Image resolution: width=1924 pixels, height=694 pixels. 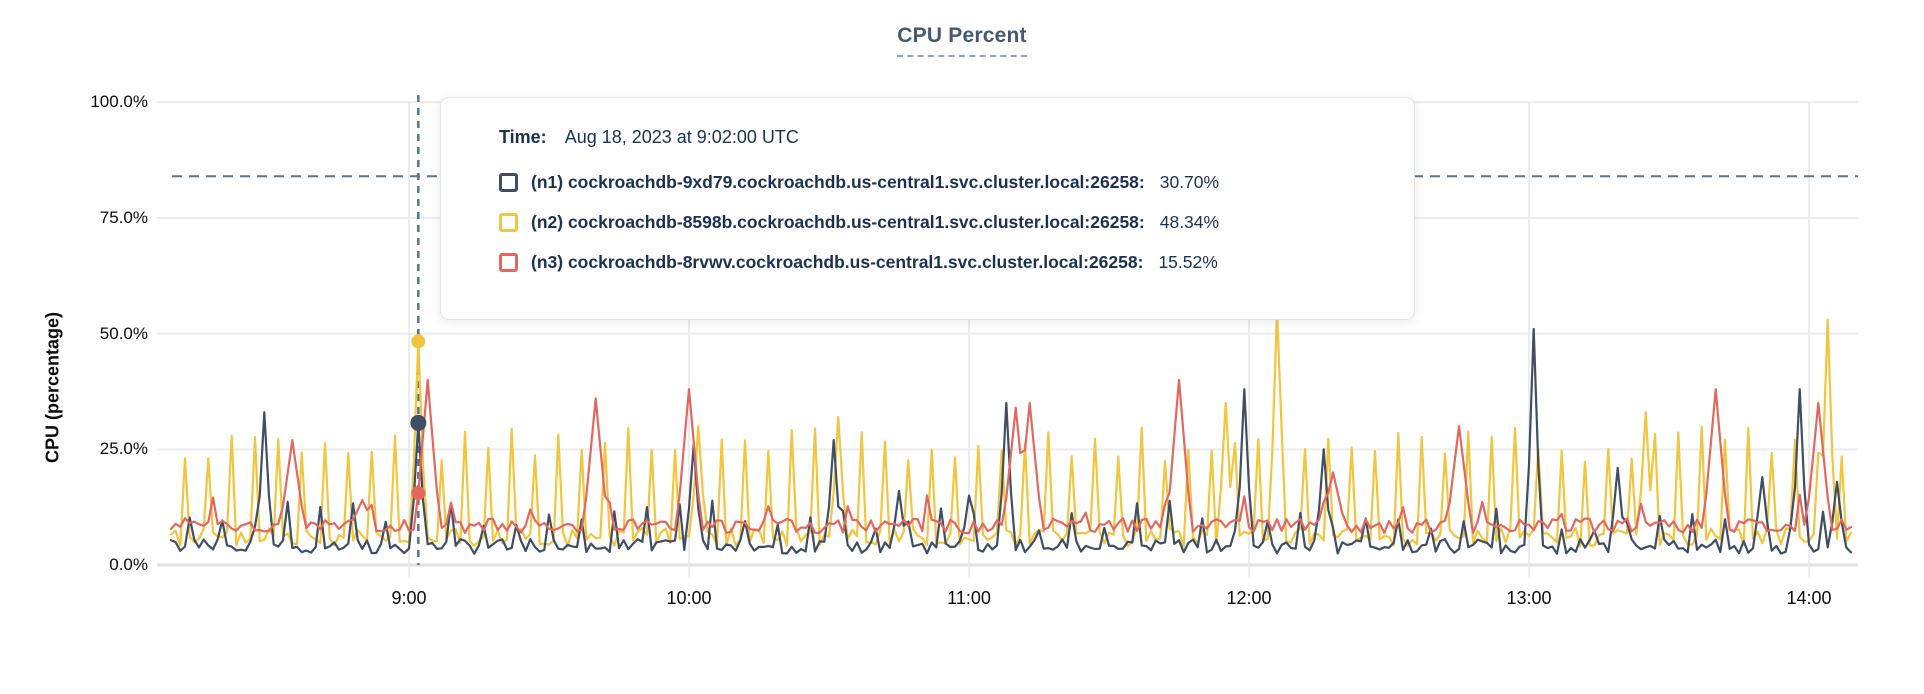 I want to click on series-n2-value: 48.34%, so click(x=1189, y=221).